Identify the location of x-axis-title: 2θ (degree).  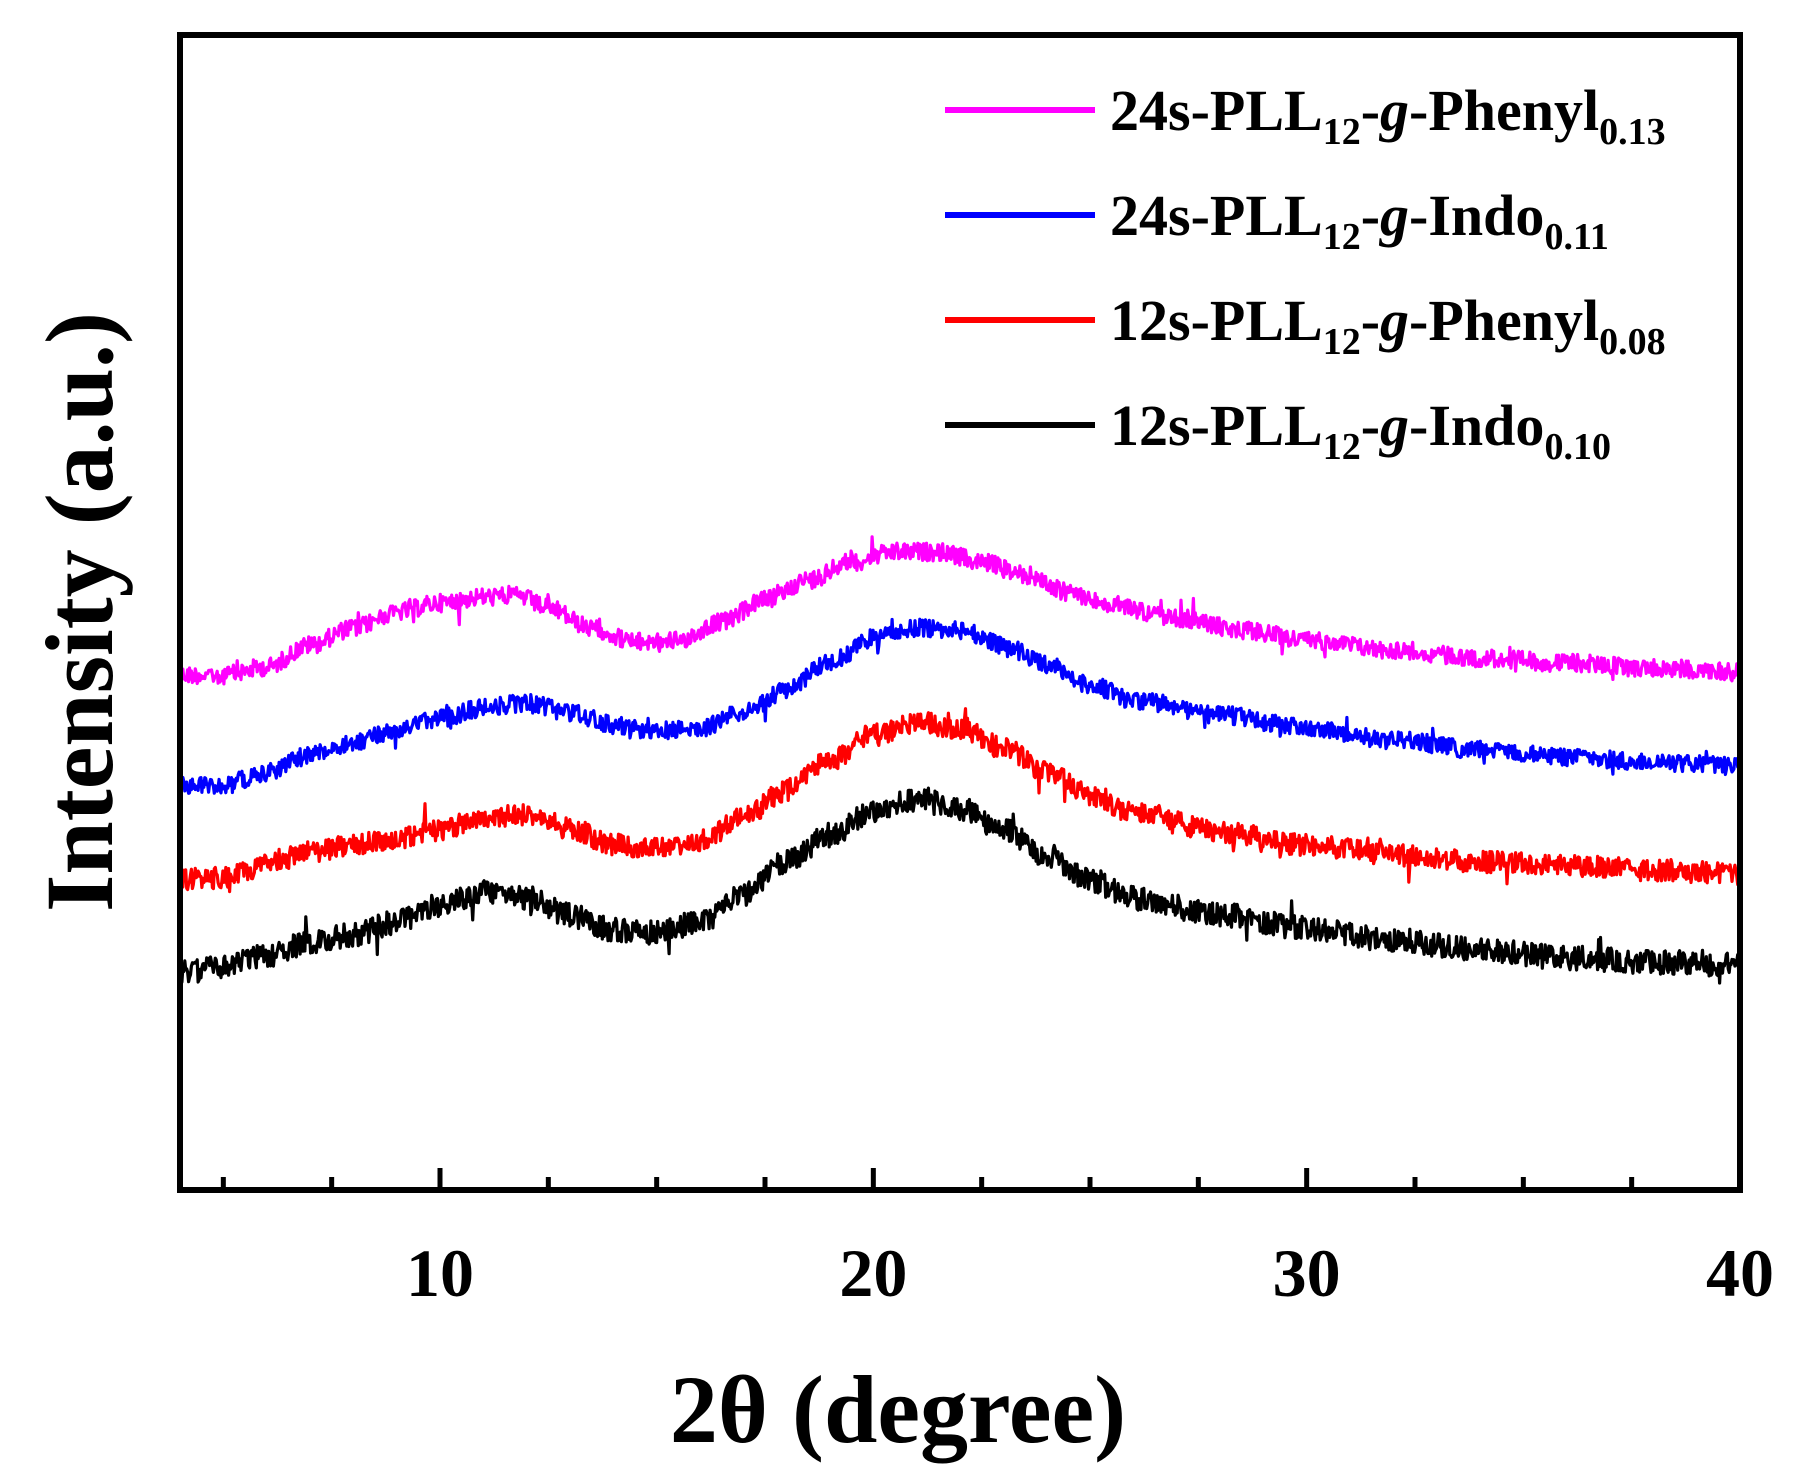
(898, 1409).